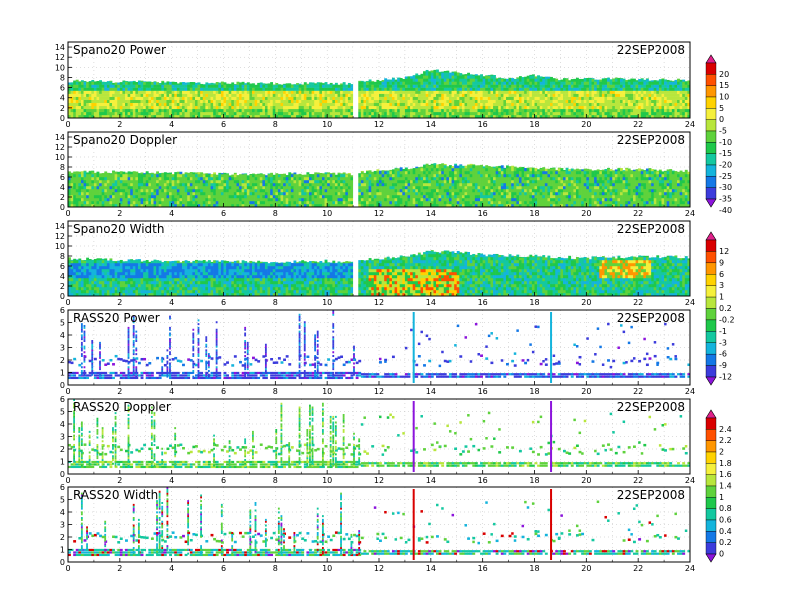 The height and width of the screenshot is (612, 792). What do you see at coordinates (534, 124) in the screenshot?
I see `x-tick-label: 18` at bounding box center [534, 124].